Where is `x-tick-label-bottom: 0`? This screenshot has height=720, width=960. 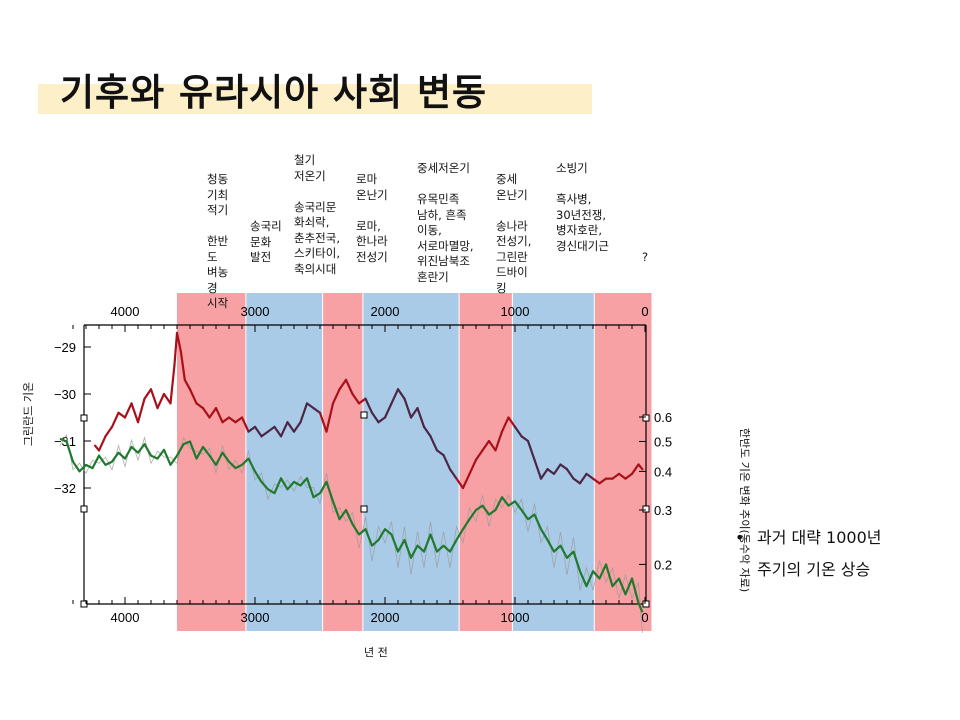
x-tick-label-bottom: 0 is located at coordinates (644, 617).